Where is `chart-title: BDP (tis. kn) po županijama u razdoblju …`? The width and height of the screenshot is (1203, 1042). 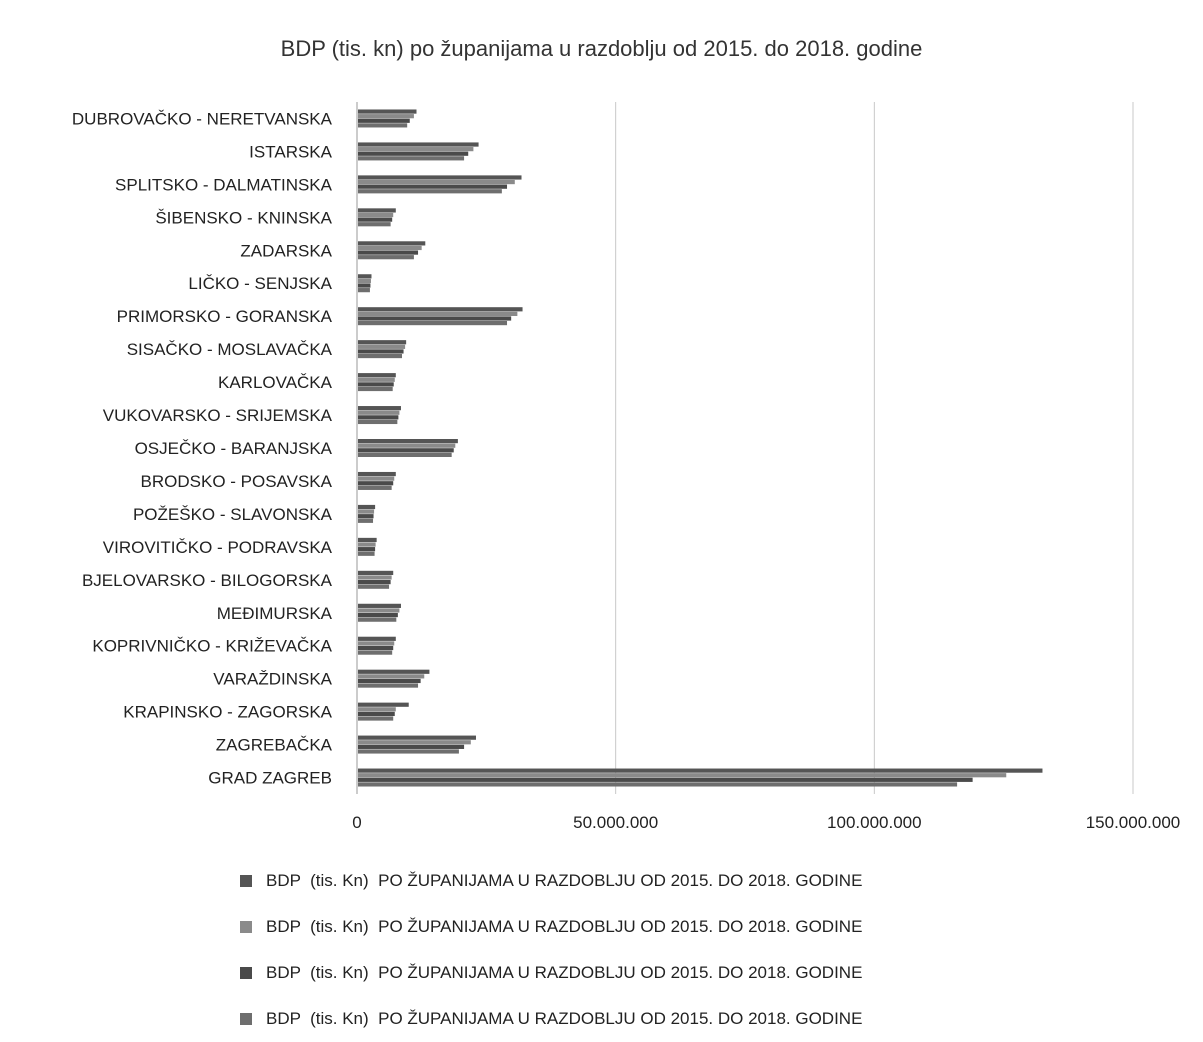 chart-title: BDP (tis. kn) po županijama u razdoblju … is located at coordinates (601, 48).